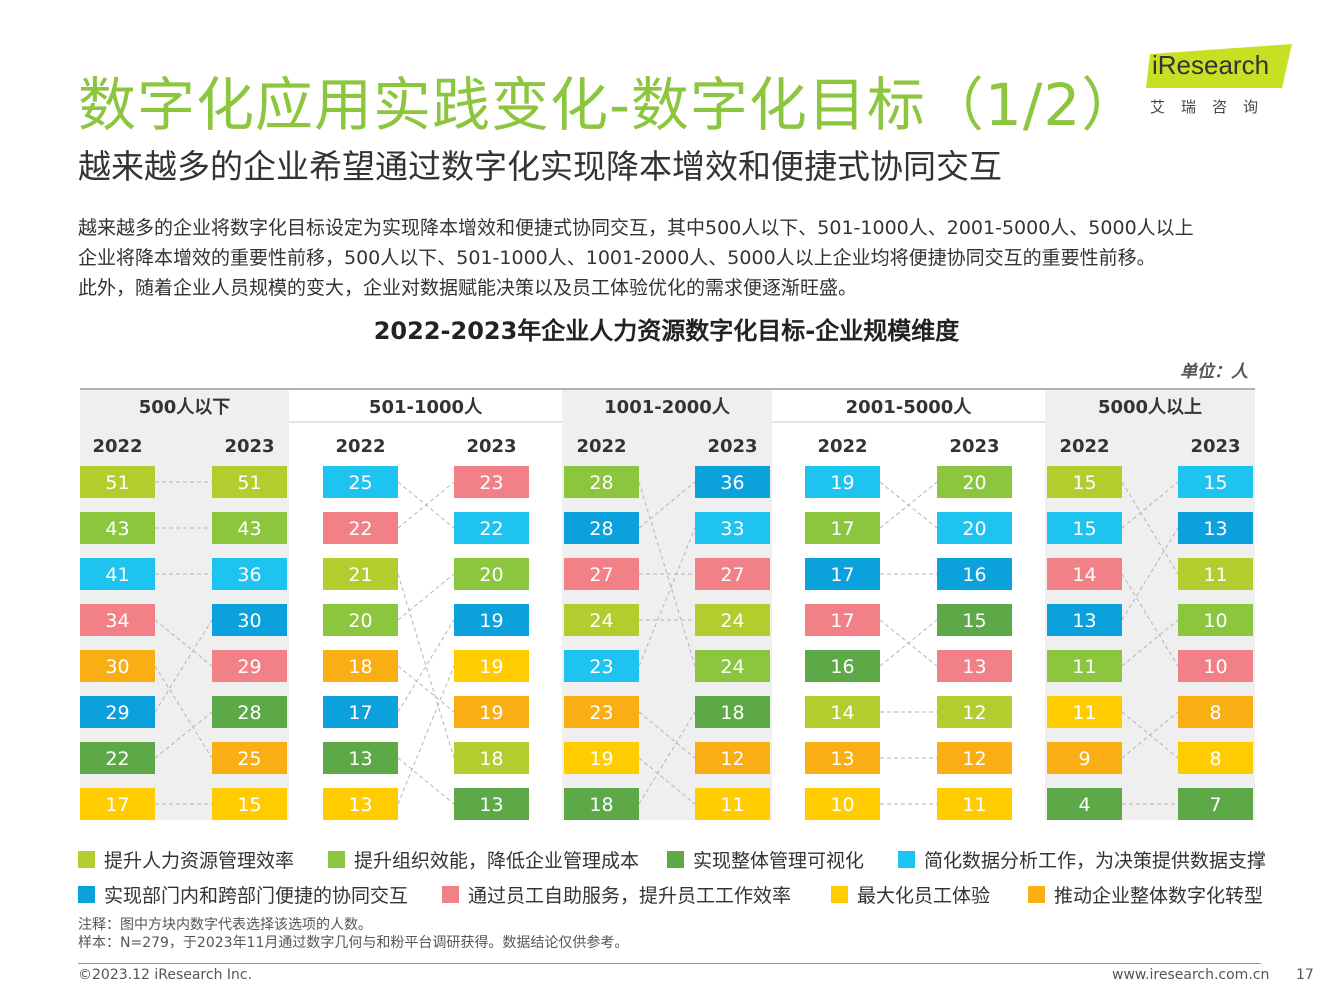 The image size is (1333, 1000). Describe the element at coordinates (186, 859) in the screenshot. I see `legend-item: 提升人力资源管理效率` at that location.